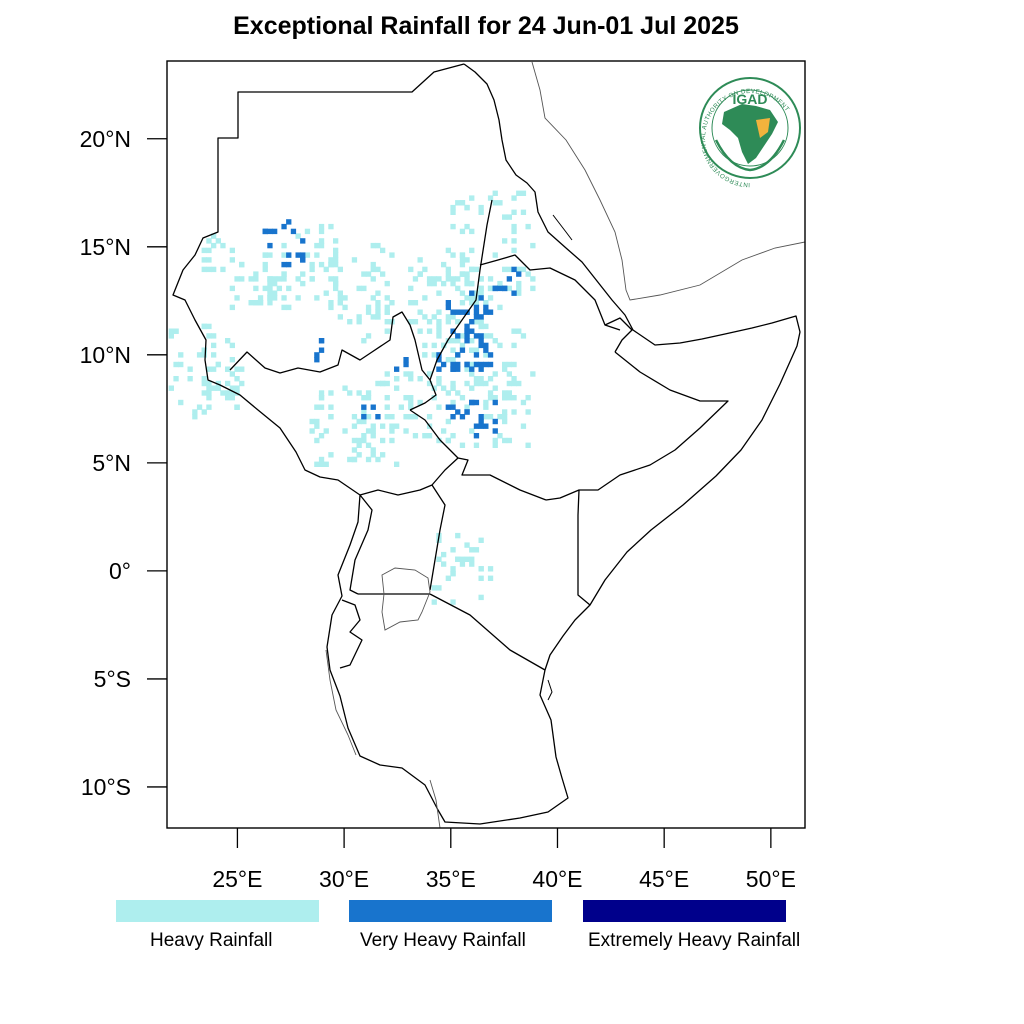 The height and width of the screenshot is (1024, 1024). I want to click on lon-tick-label: 50°E, so click(771, 879).